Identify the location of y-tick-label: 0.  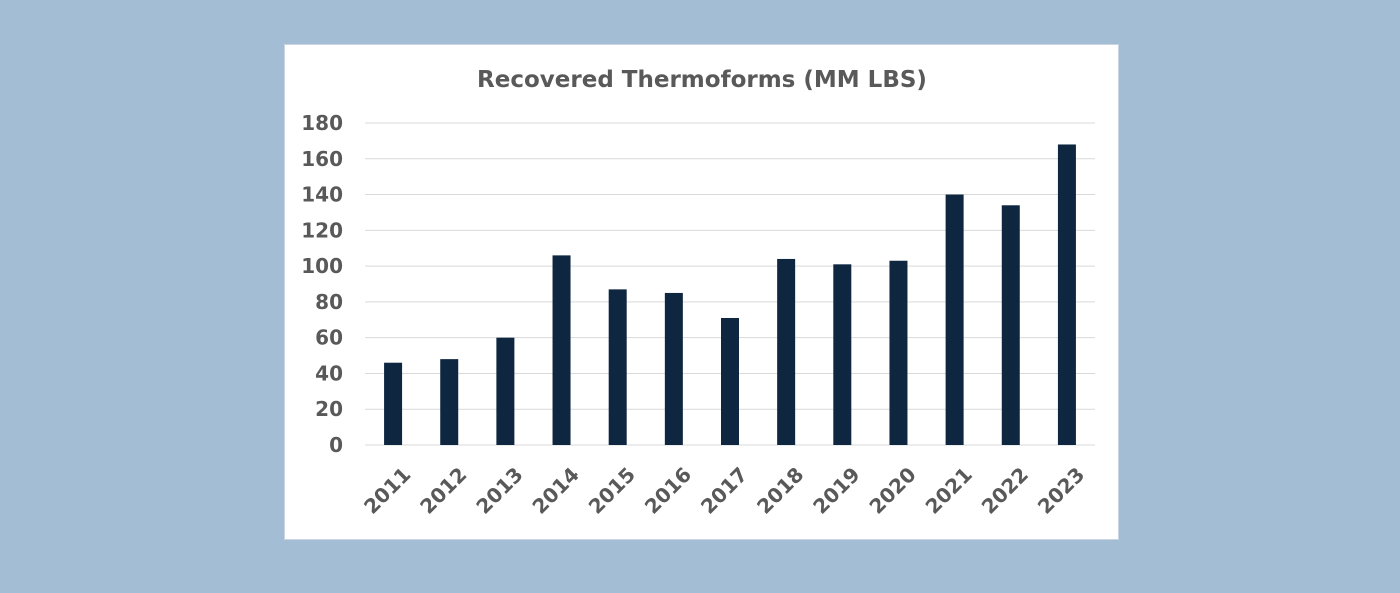
(336, 445).